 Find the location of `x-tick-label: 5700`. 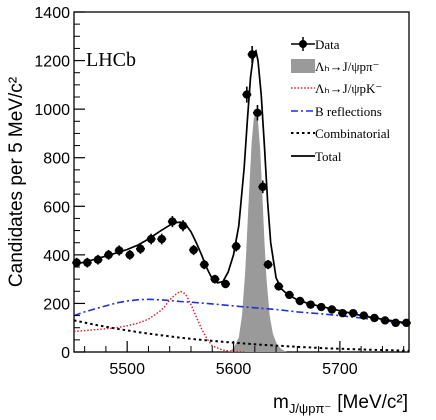

x-tick-label: 5700 is located at coordinates (340, 369).